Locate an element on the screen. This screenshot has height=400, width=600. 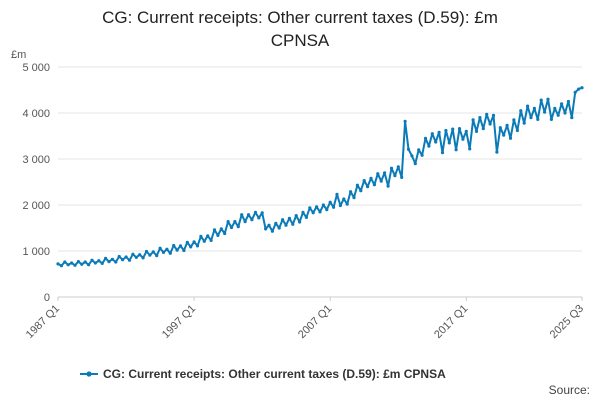
y-axis-unit-label: £m is located at coordinates (18, 55).